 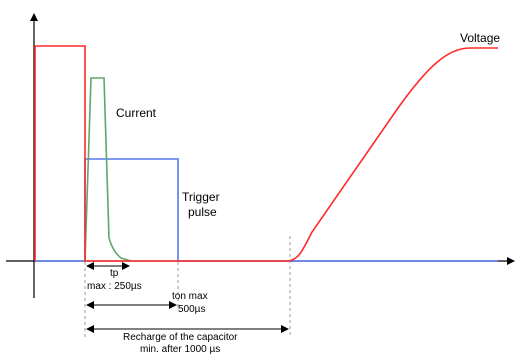 What do you see at coordinates (190, 296) in the screenshot?
I see `ton-max-label: ton max` at bounding box center [190, 296].